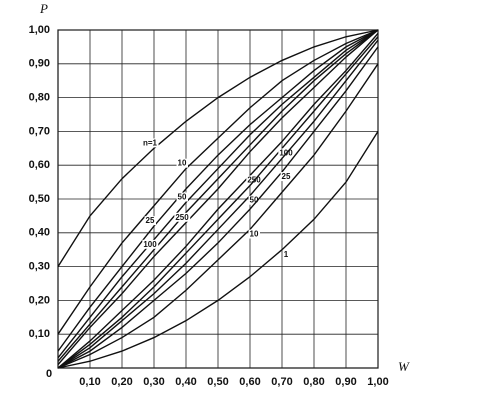 Image resolution: width=494 pixels, height=402 pixels. Describe the element at coordinates (39, 165) in the screenshot. I see `y-tick-label: 0,60` at that location.